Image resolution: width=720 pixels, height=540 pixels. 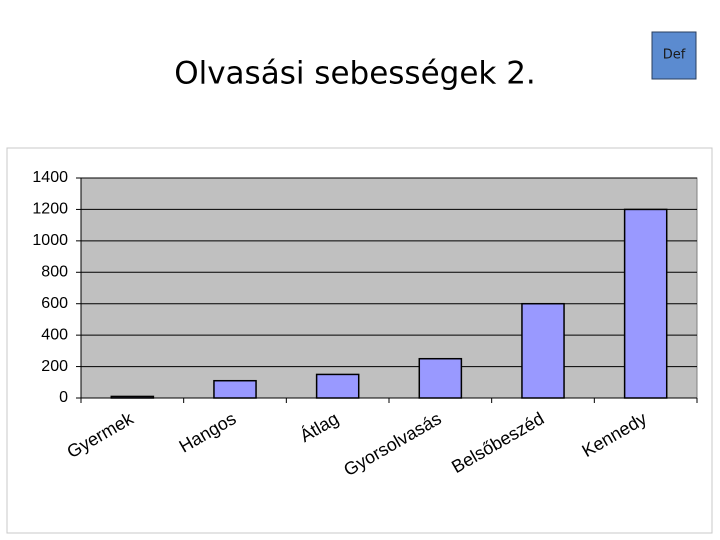 What do you see at coordinates (50, 240) in the screenshot?
I see `y-tick-label: 1000` at bounding box center [50, 240].